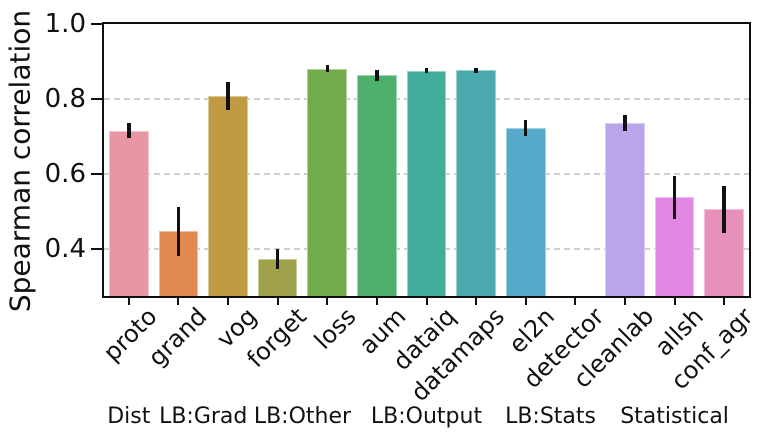  Describe the element at coordinates (426, 183) in the screenshot. I see `bar-dataiq` at that location.